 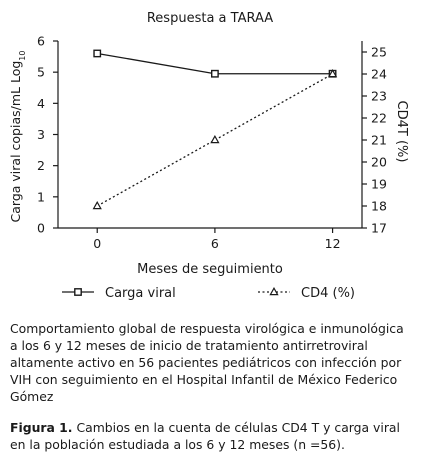 I want to click on y-left-tick-label: 6, so click(x=41, y=41).